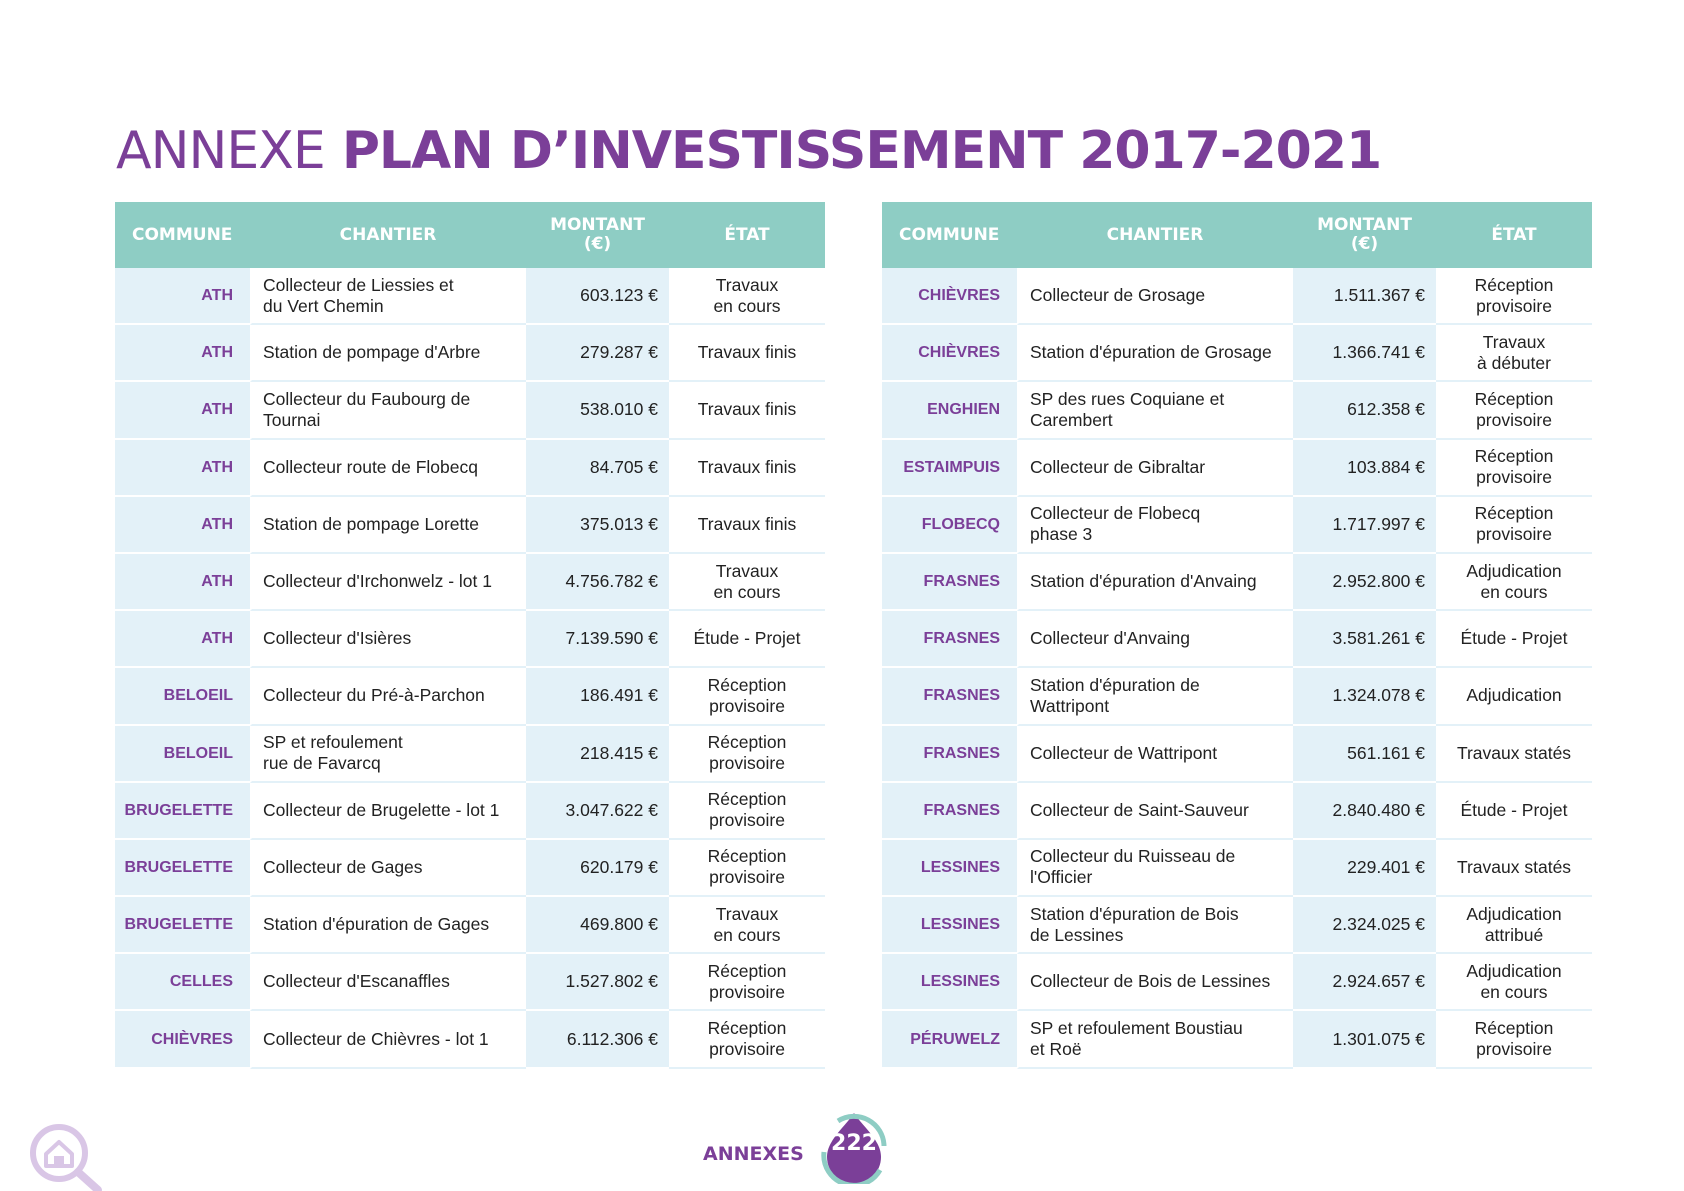  Describe the element at coordinates (1364, 582) in the screenshot. I see `montant-cell: 2.952.800 €` at that location.